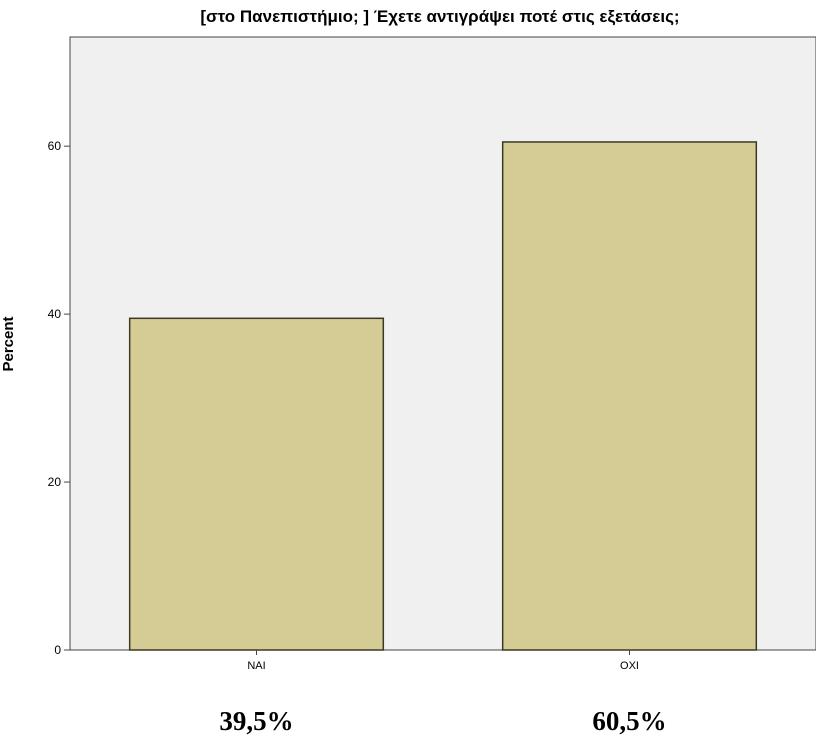 Image resolution: width=816 pixels, height=737 pixels. Describe the element at coordinates (59, 398) in the screenshot. I see `y-axis: 0 20 40 60` at that location.